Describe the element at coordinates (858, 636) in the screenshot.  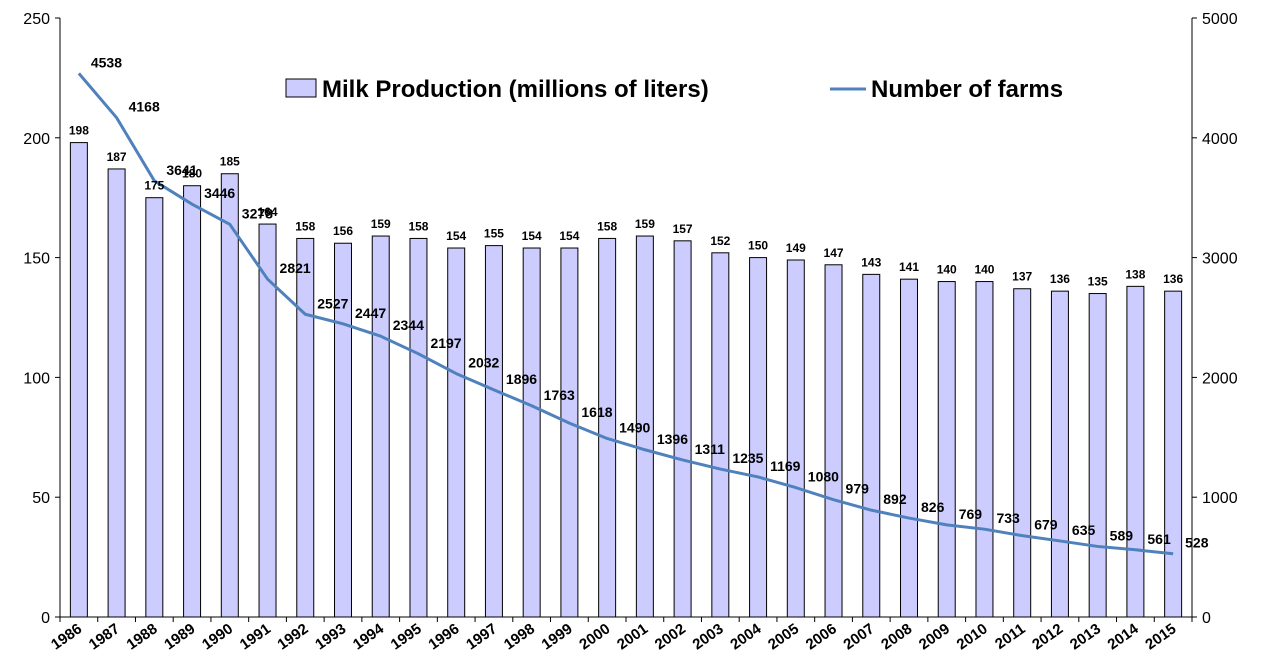
I see `x-tick-label: 2007` at that location.